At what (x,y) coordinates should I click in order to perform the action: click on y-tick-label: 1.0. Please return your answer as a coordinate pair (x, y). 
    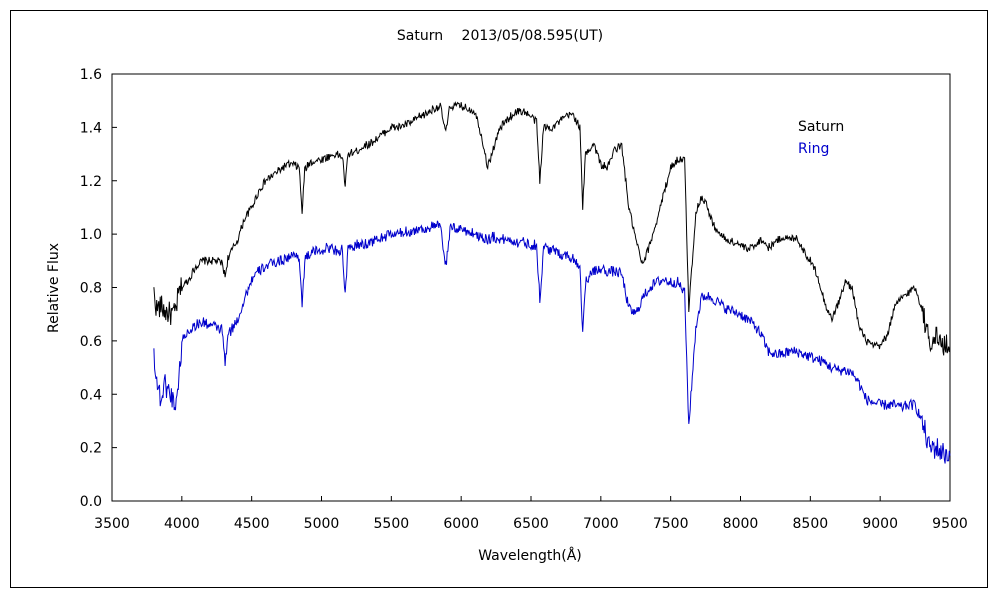
    Looking at the image, I should click on (91, 235).